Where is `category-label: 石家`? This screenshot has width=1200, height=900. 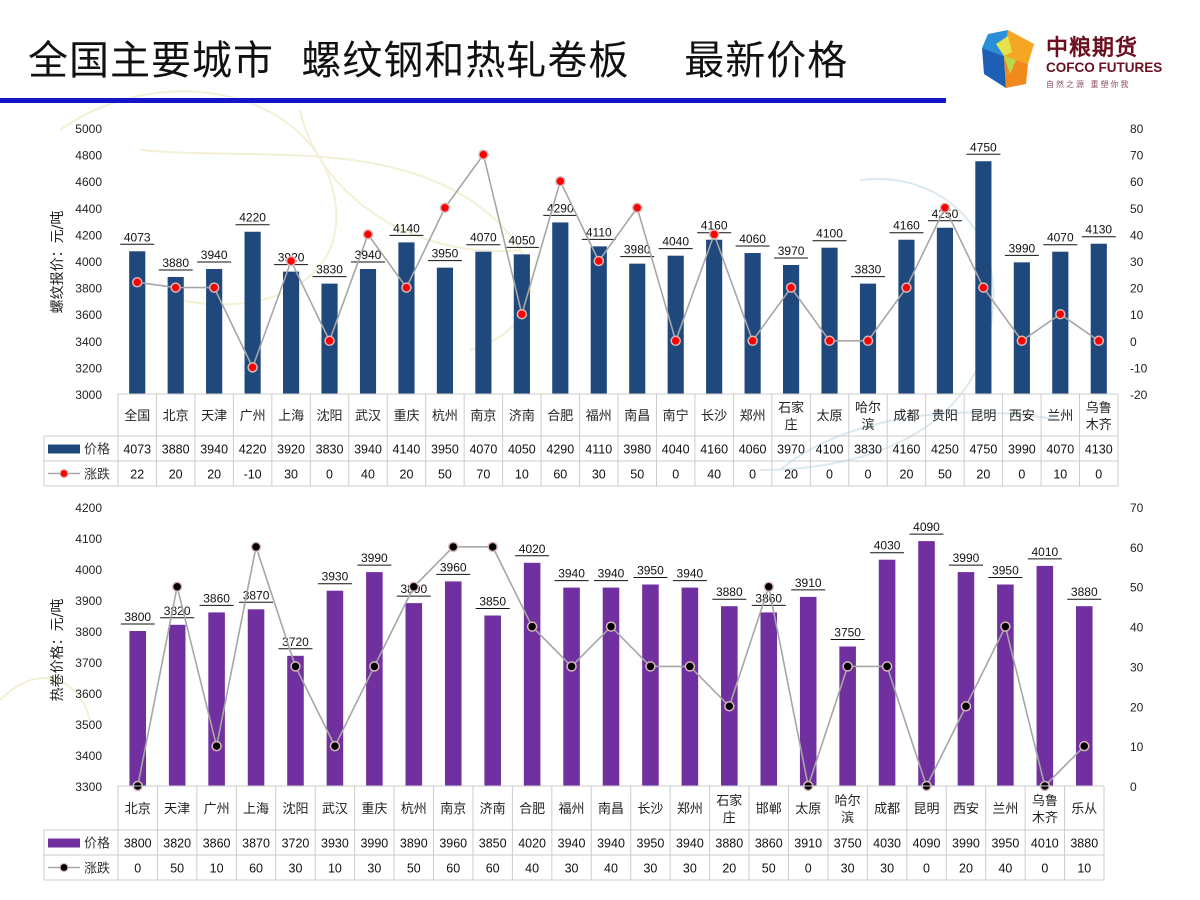
category-label: 石家 is located at coordinates (791, 408).